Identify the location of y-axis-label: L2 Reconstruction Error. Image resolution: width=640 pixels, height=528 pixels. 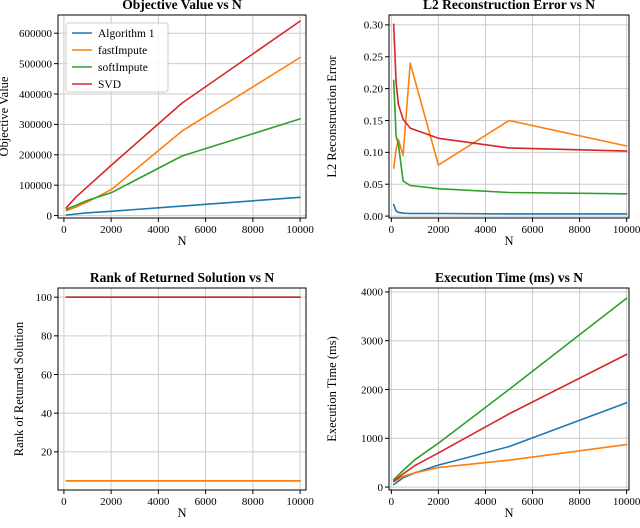
(332, 116).